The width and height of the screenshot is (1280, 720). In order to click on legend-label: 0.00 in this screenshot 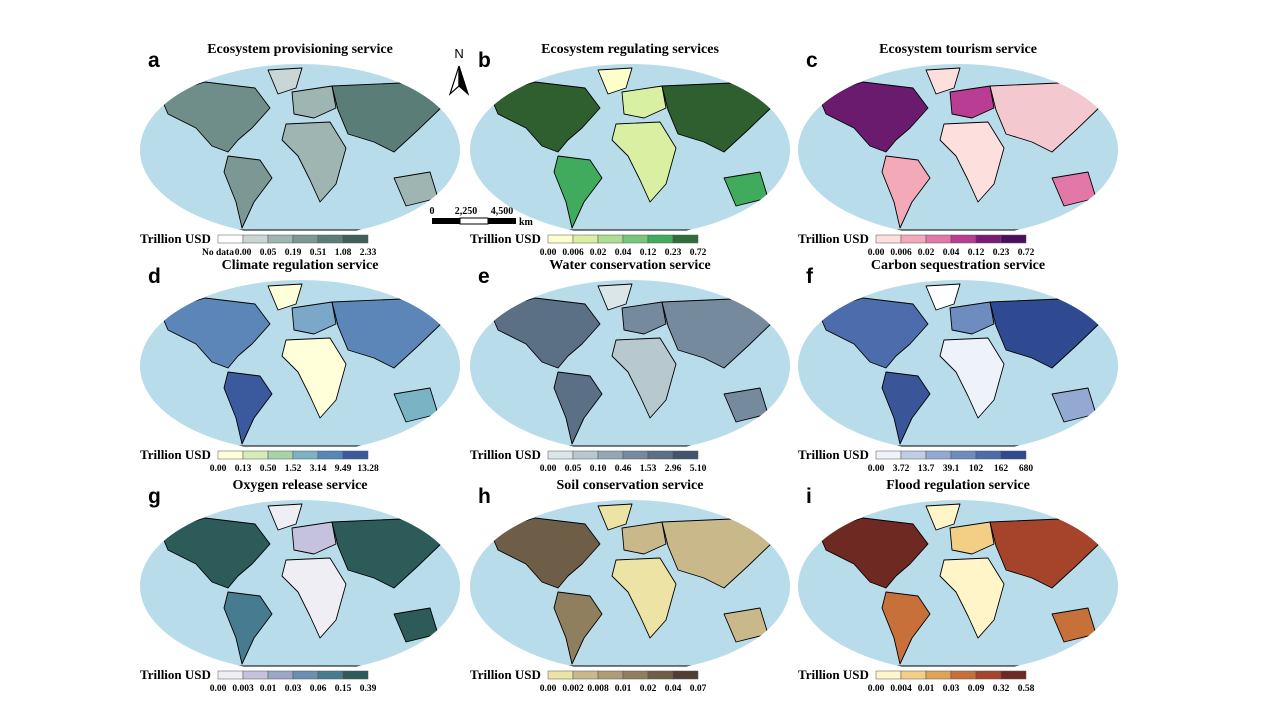, I will do `click(876, 253)`.